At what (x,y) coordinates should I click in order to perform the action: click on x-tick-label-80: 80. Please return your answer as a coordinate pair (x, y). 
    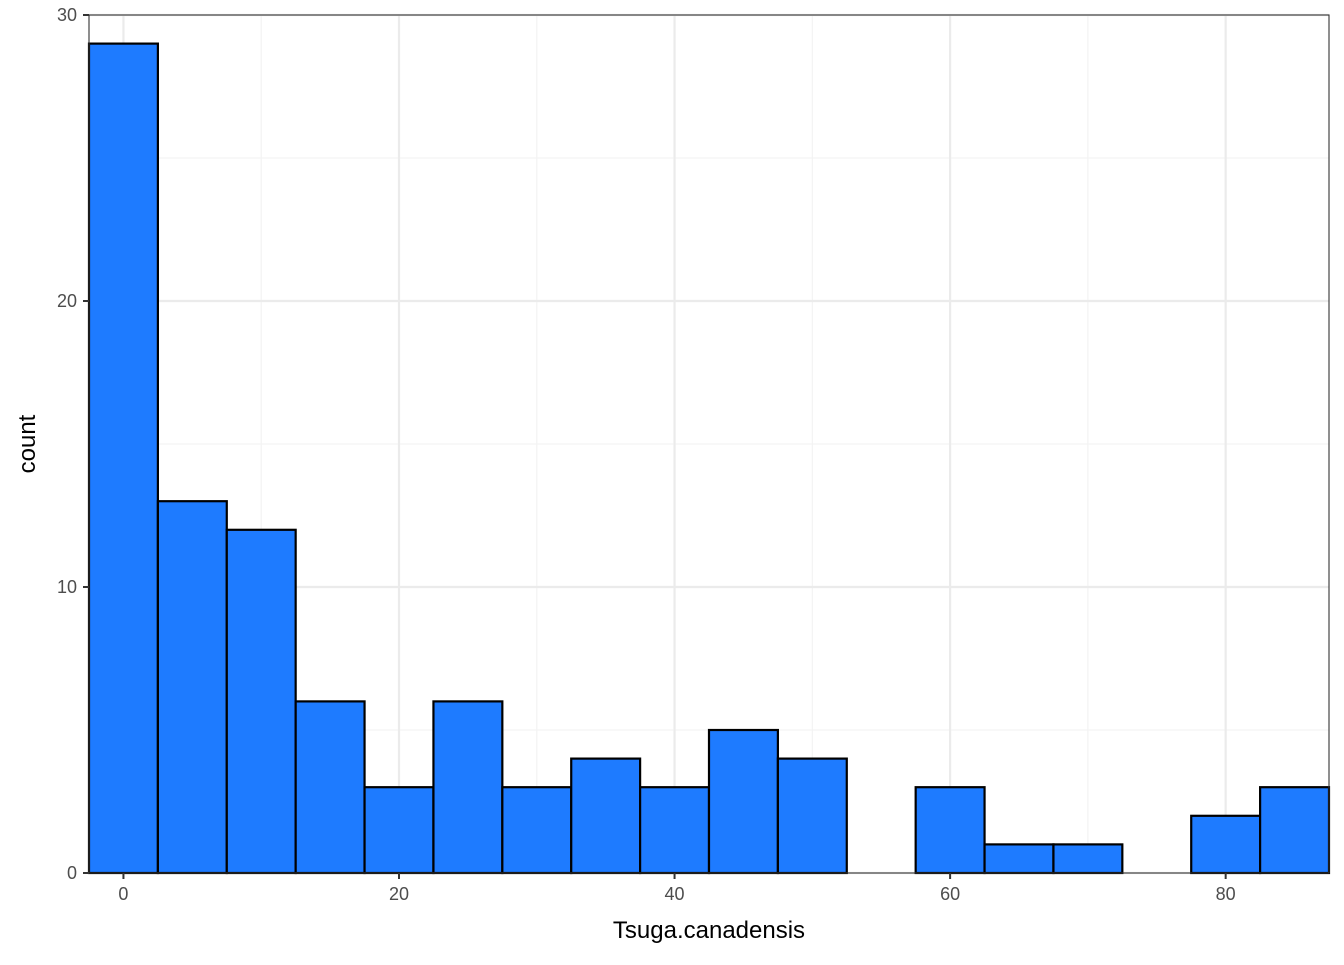
    Looking at the image, I should click on (1226, 894).